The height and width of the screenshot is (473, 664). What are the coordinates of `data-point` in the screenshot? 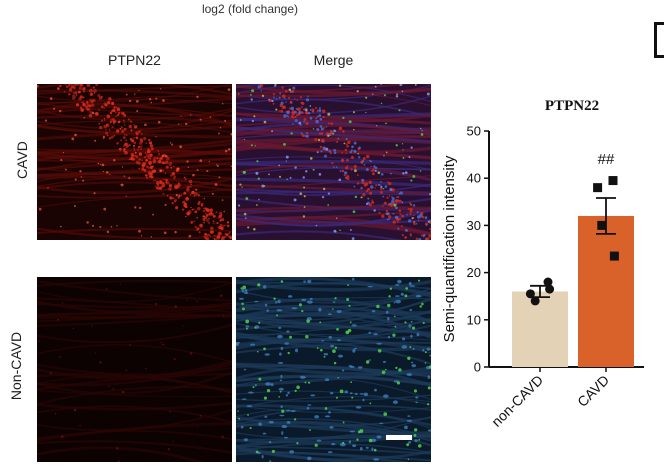 It's located at (549, 289).